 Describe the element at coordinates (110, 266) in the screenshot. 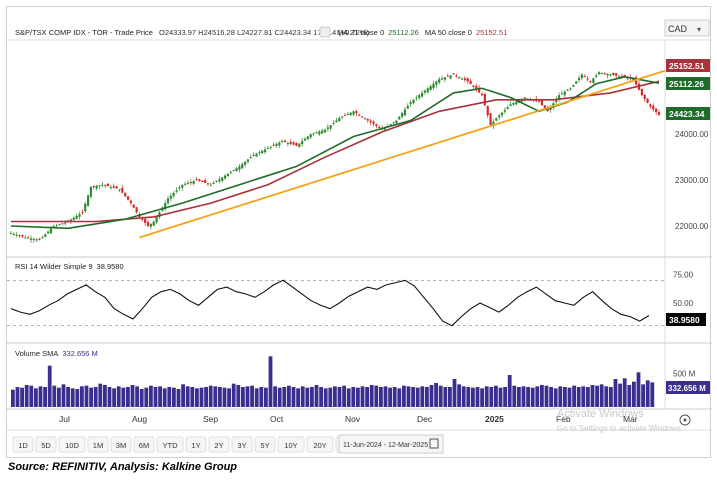

I see `rsi-value: 38.9580` at that location.